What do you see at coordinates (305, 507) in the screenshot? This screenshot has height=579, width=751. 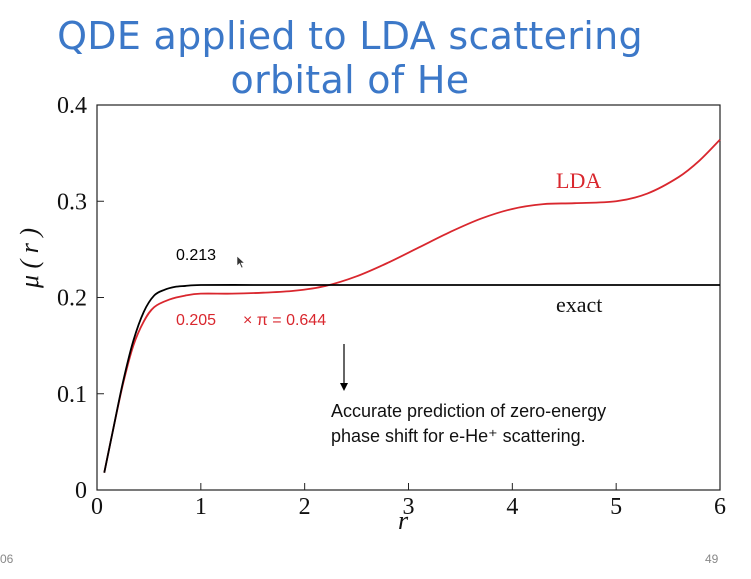 I see `x-tick-label: 2` at bounding box center [305, 507].